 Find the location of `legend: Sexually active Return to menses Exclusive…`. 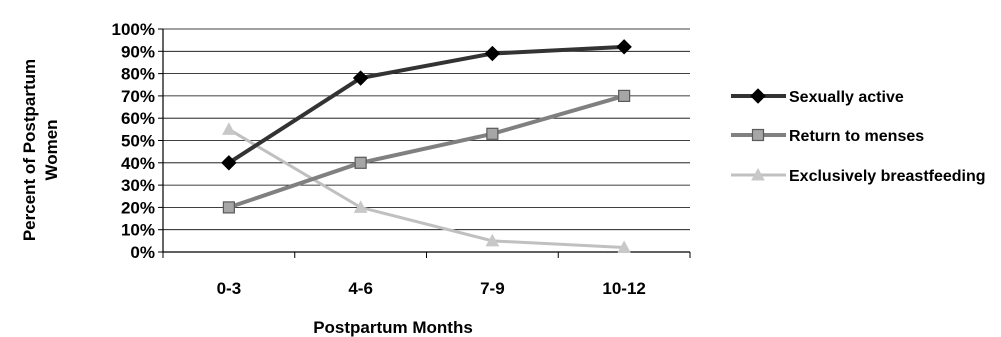

legend: Sexually active Return to menses Exclusive… is located at coordinates (858, 136).